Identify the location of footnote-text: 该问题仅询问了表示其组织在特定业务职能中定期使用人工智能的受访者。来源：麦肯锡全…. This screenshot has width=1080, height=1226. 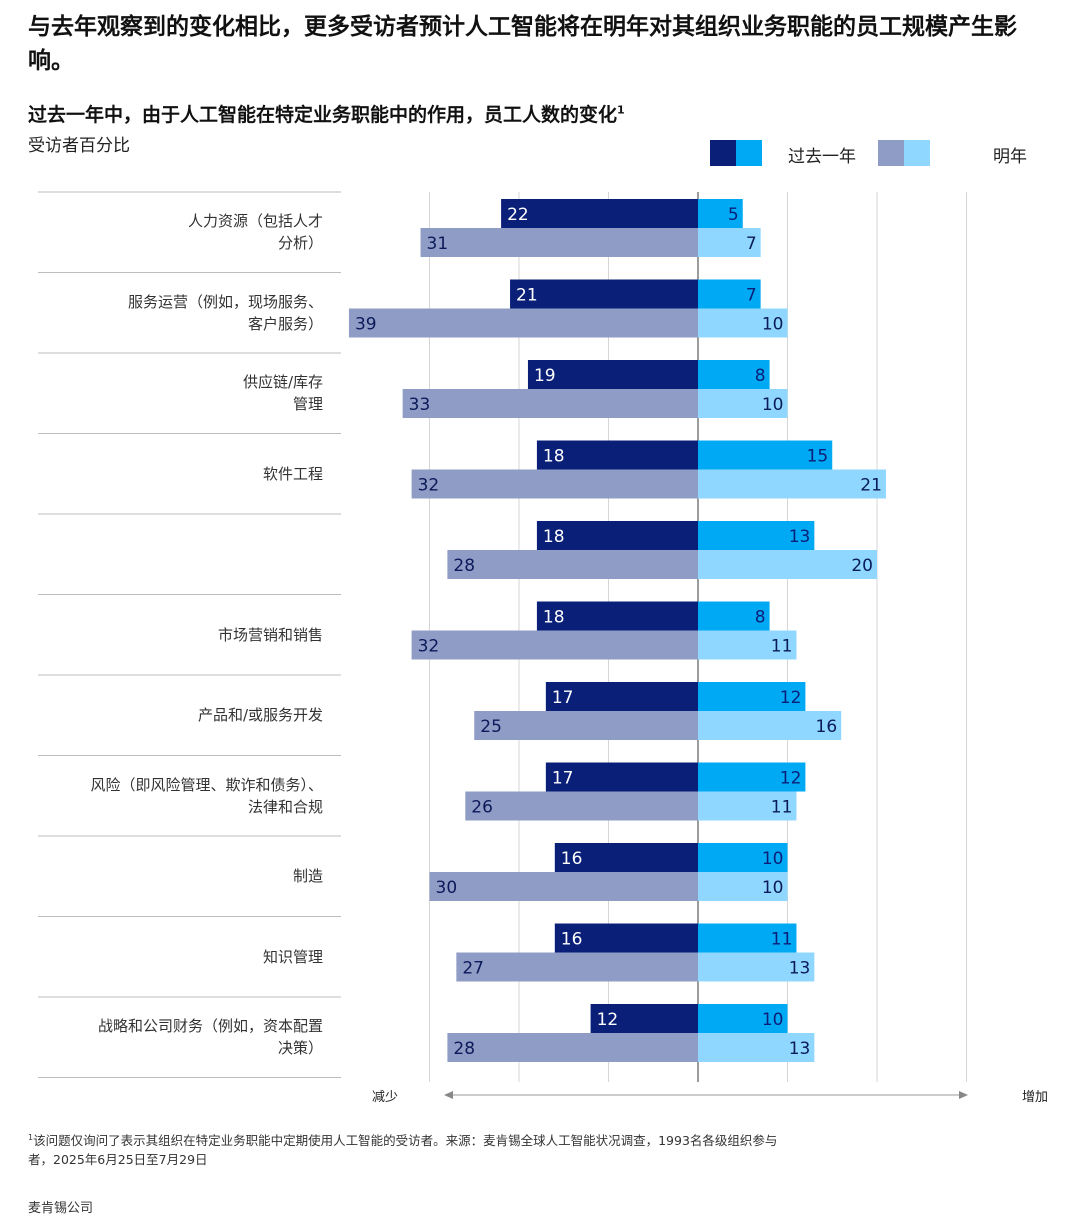
(403, 1150).